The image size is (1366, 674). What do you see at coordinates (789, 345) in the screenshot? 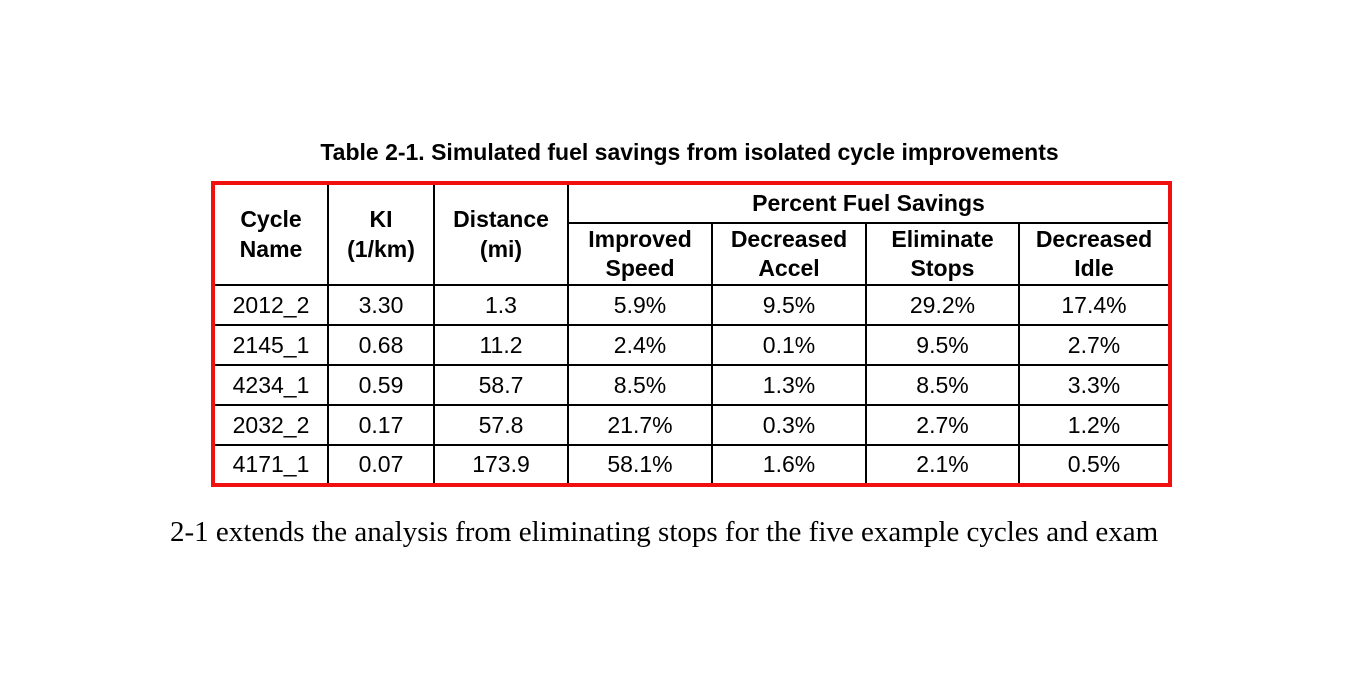
I see `table-cell: 0.1%` at bounding box center [789, 345].